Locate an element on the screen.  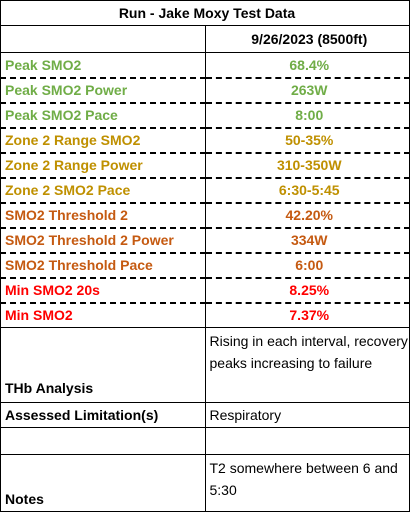
metric-value: 50-35% is located at coordinates (307, 140).